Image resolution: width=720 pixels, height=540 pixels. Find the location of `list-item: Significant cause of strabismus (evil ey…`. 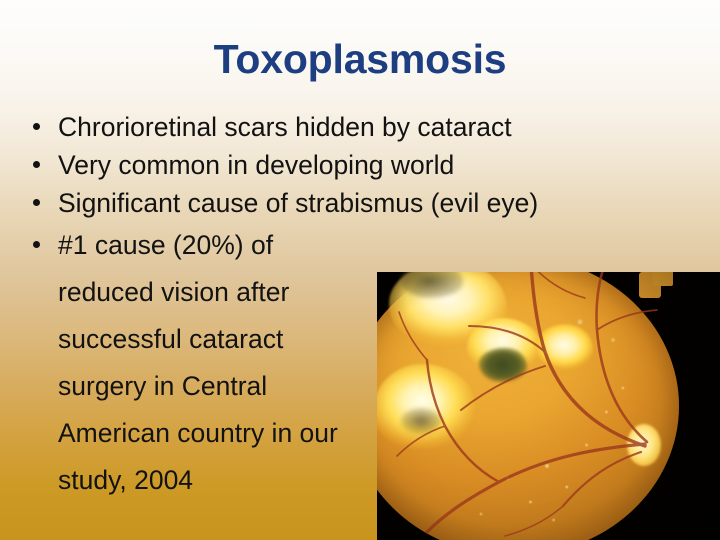

list-item: Significant cause of strabismus (evil ey… is located at coordinates (356, 203).